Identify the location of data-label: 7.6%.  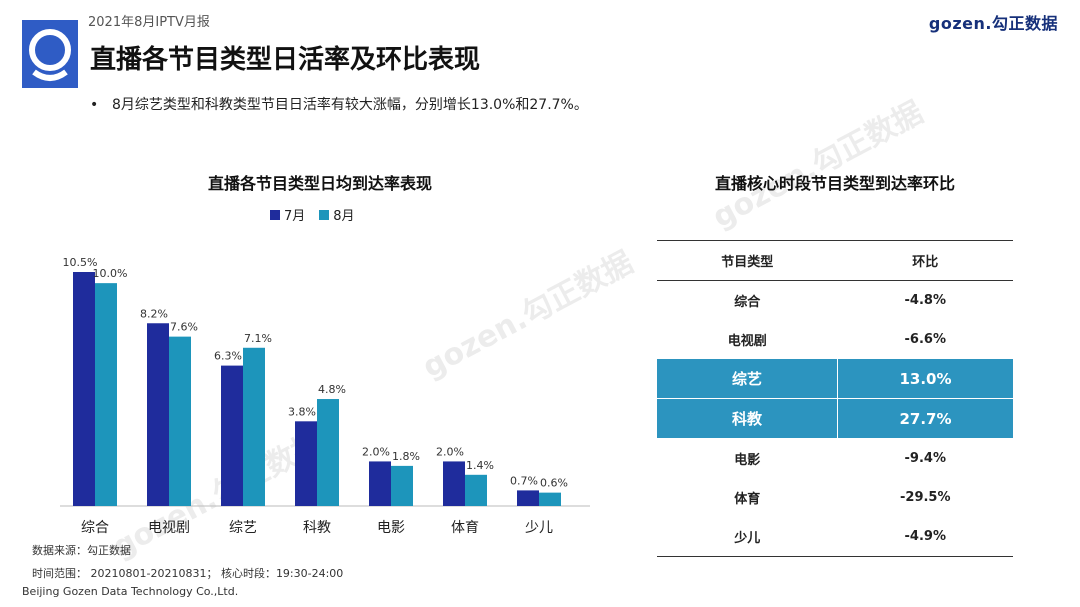
(184, 327).